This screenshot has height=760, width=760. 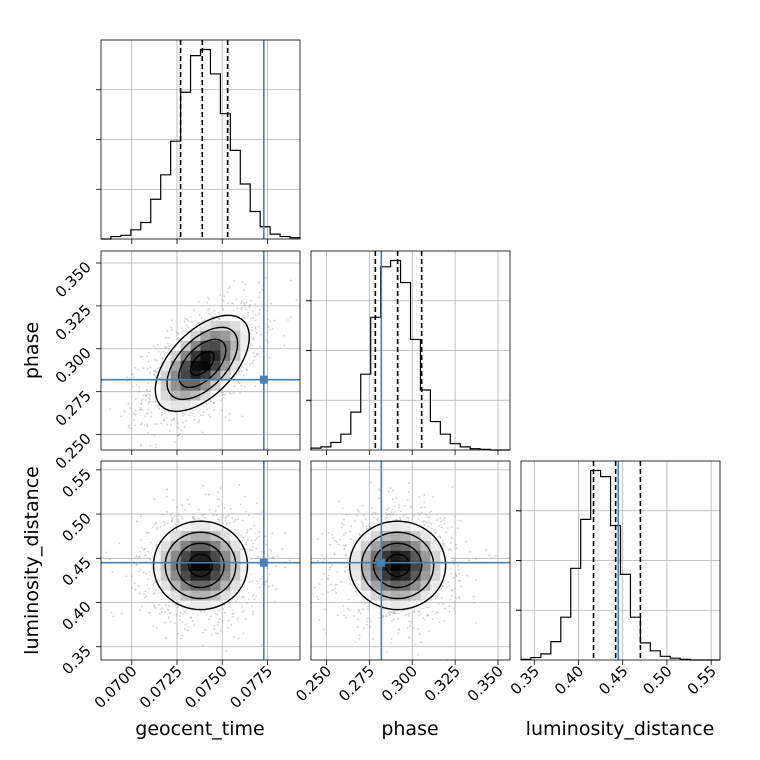 I want to click on panel-frame, so click(x=200, y=560).